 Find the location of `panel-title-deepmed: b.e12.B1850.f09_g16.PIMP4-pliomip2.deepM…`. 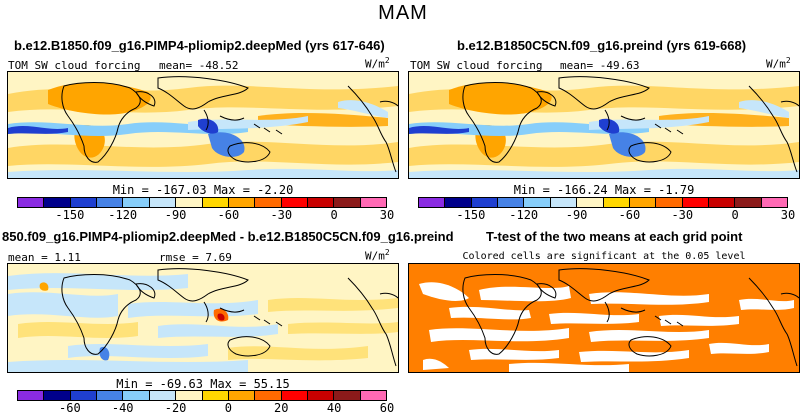

panel-title-deepmed: b.e12.B1850.f09_g16.PIMP4-pliomip2.deepM… is located at coordinates (199, 45).